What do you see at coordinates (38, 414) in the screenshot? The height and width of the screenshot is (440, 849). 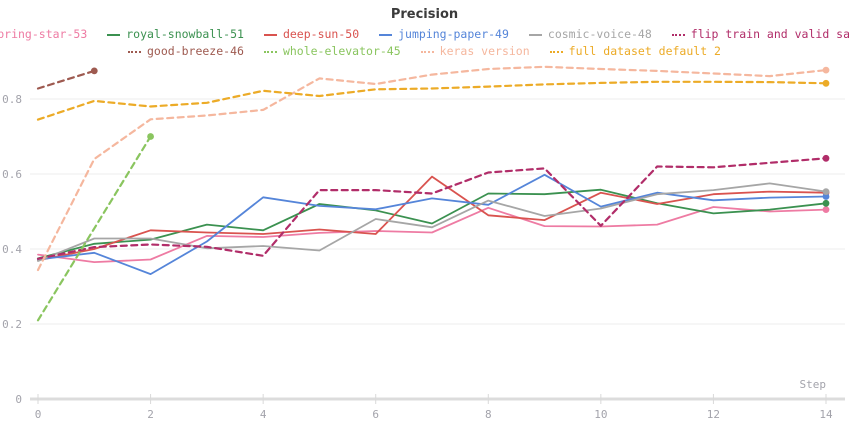 I see `x-tick-label: 0` at bounding box center [38, 414].